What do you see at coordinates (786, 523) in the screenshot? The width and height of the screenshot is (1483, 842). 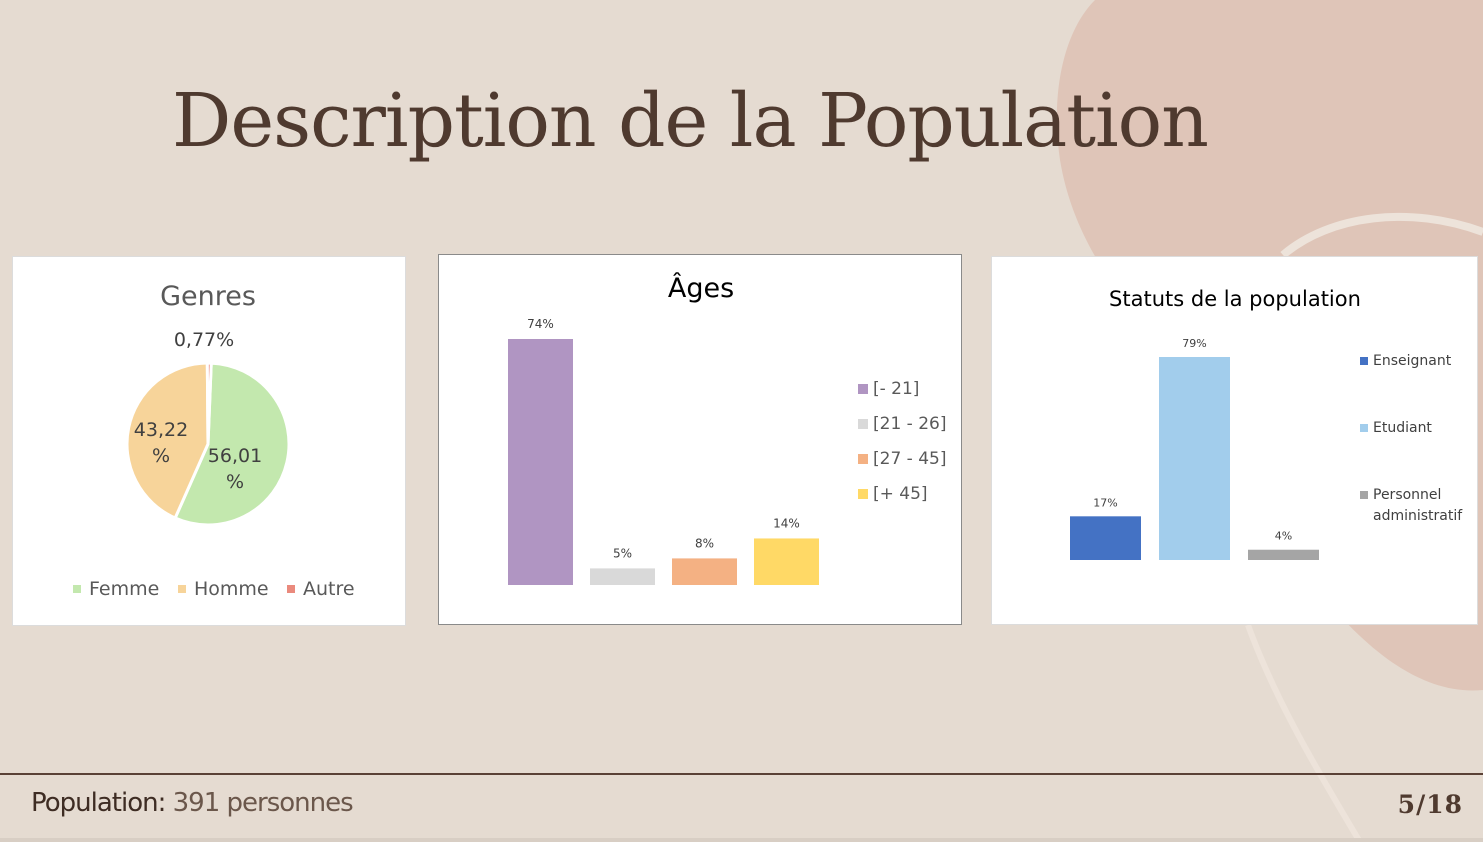 I see `bar-data-label: 14%` at bounding box center [786, 523].